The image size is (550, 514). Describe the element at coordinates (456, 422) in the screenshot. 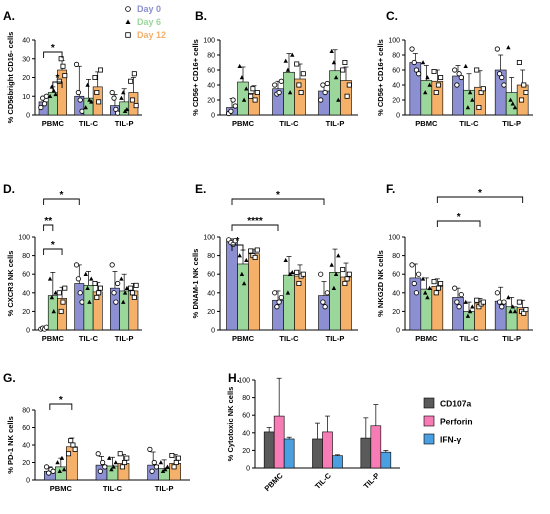

I see `legend-label: Perforin` at that location.